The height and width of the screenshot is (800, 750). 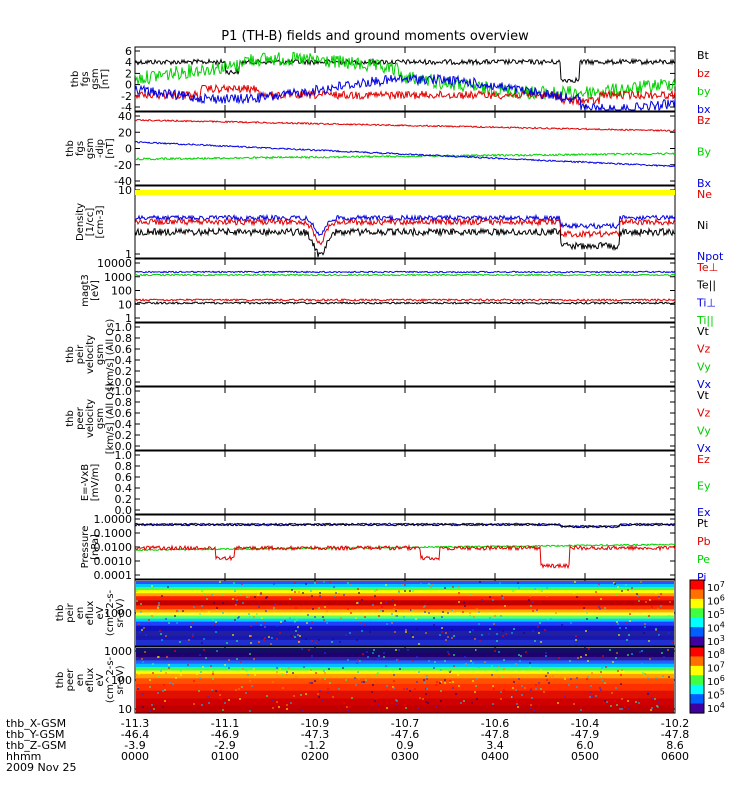 What do you see at coordinates (405, 734) in the screenshot?
I see `footer-y-3: -47.6` at bounding box center [405, 734].